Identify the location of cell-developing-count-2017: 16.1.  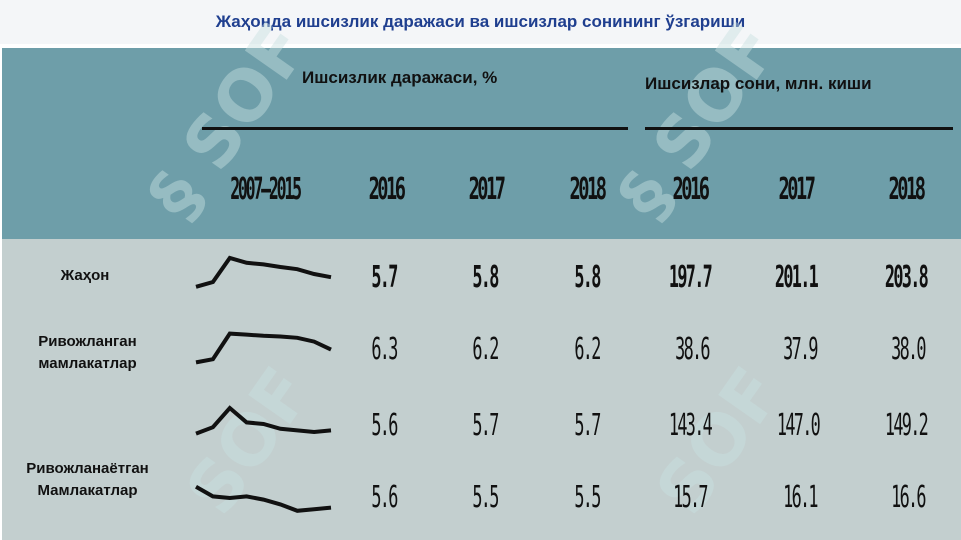
(800, 497).